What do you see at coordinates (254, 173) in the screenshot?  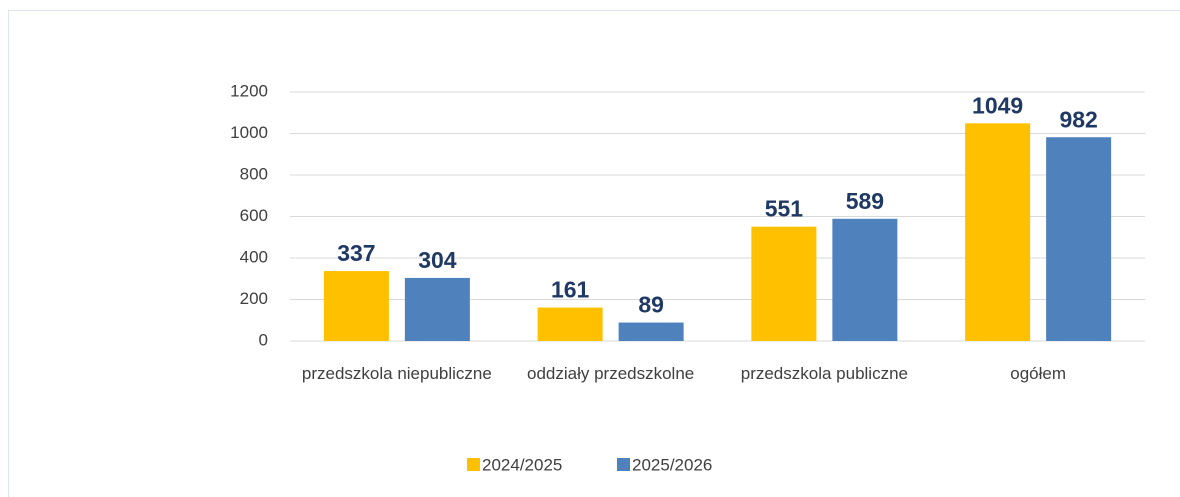 I see `y-tick-label: 800` at bounding box center [254, 173].